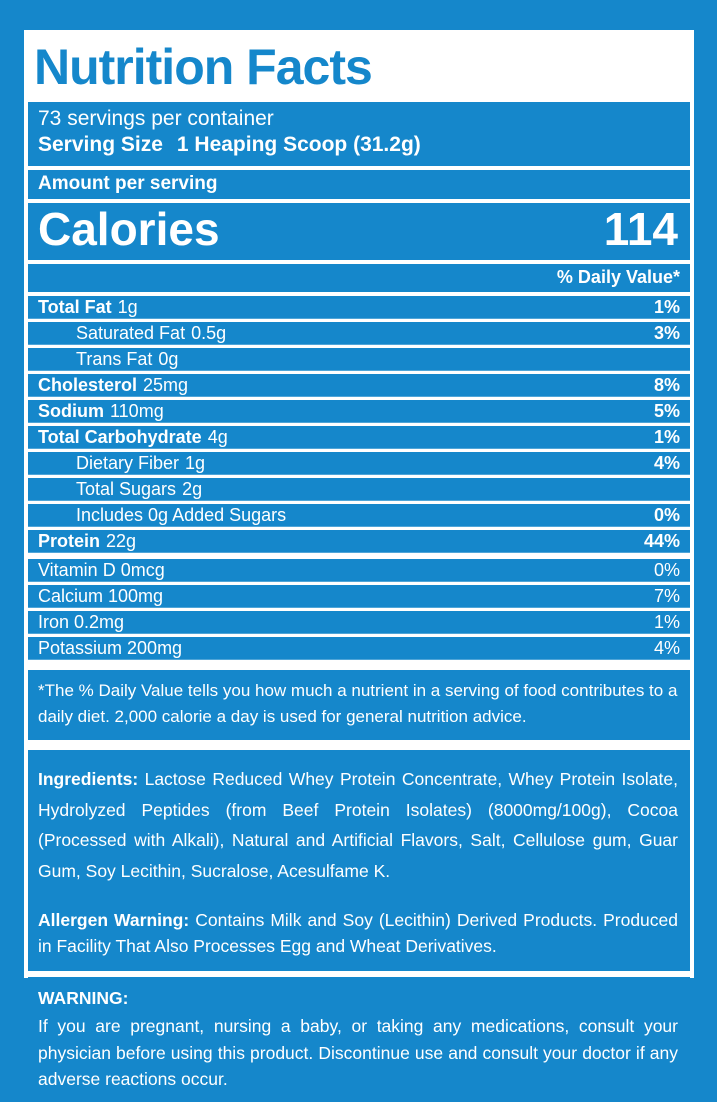 This screenshot has height=1102, width=717. Describe the element at coordinates (359, 359) in the screenshot. I see `nutrient-row: Trans Fat 0g` at that location.